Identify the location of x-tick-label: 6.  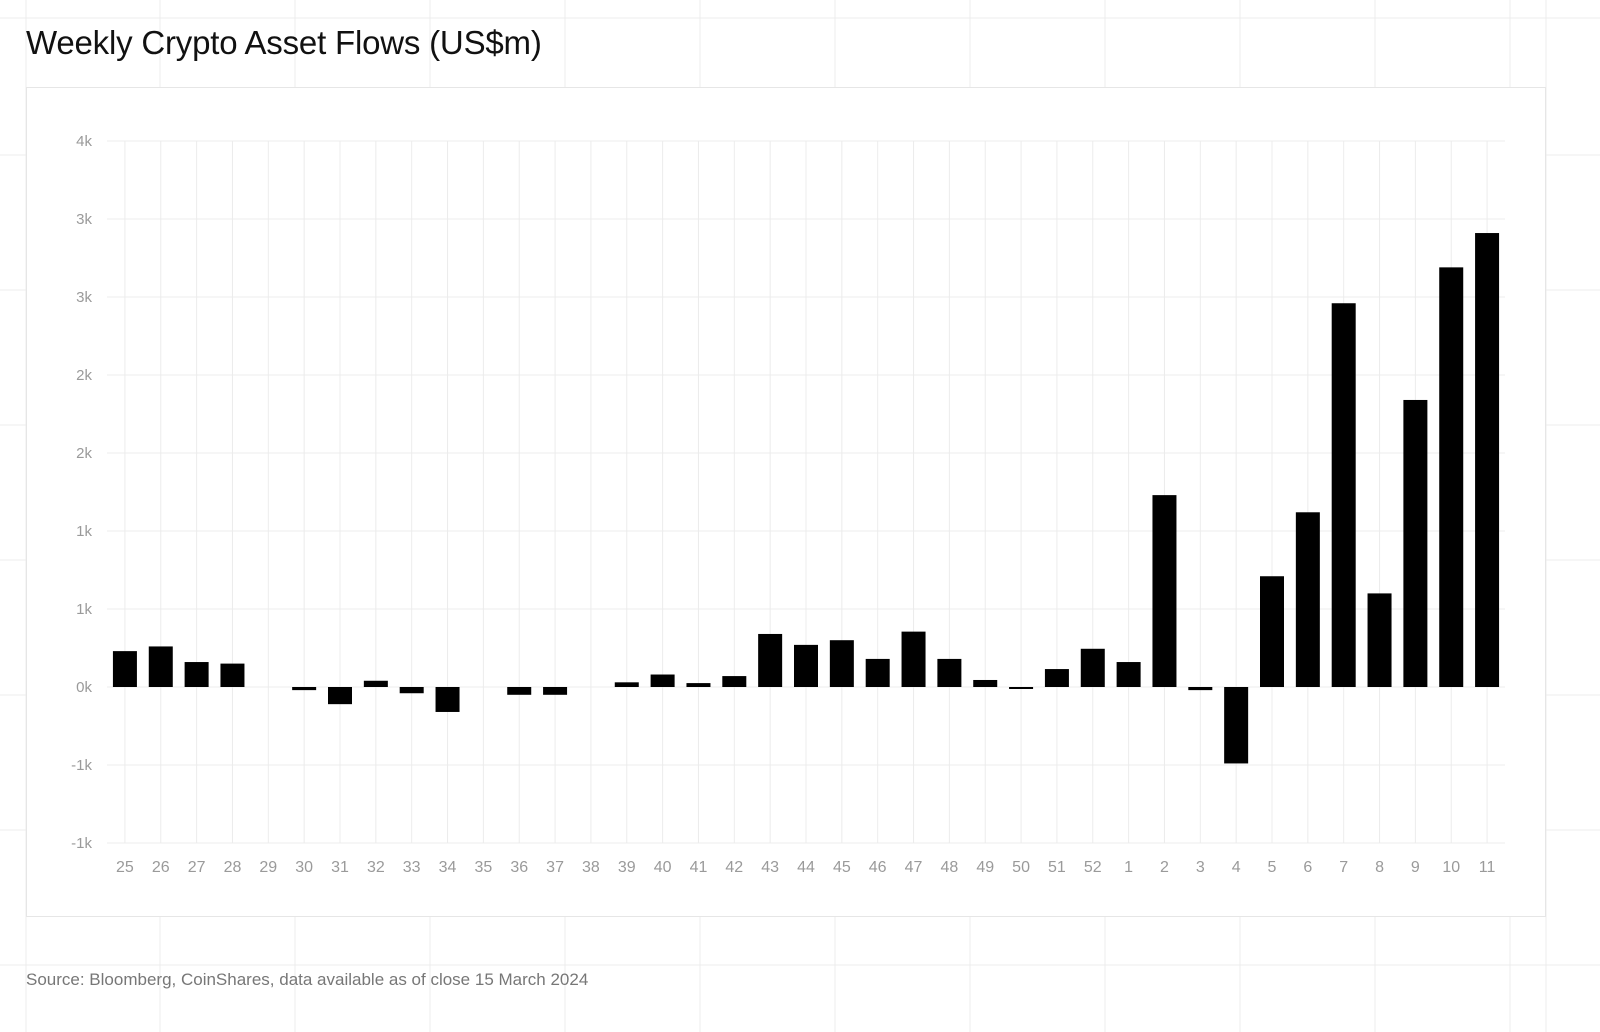
(1307, 867).